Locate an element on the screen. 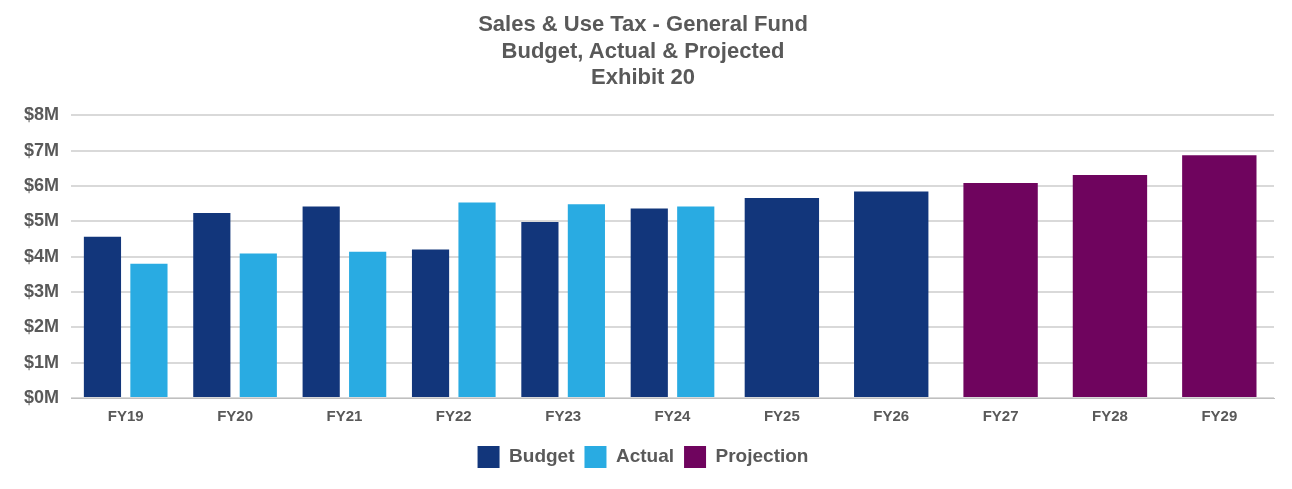 The height and width of the screenshot is (489, 1292). y-tick-label: $6M is located at coordinates (42, 184).